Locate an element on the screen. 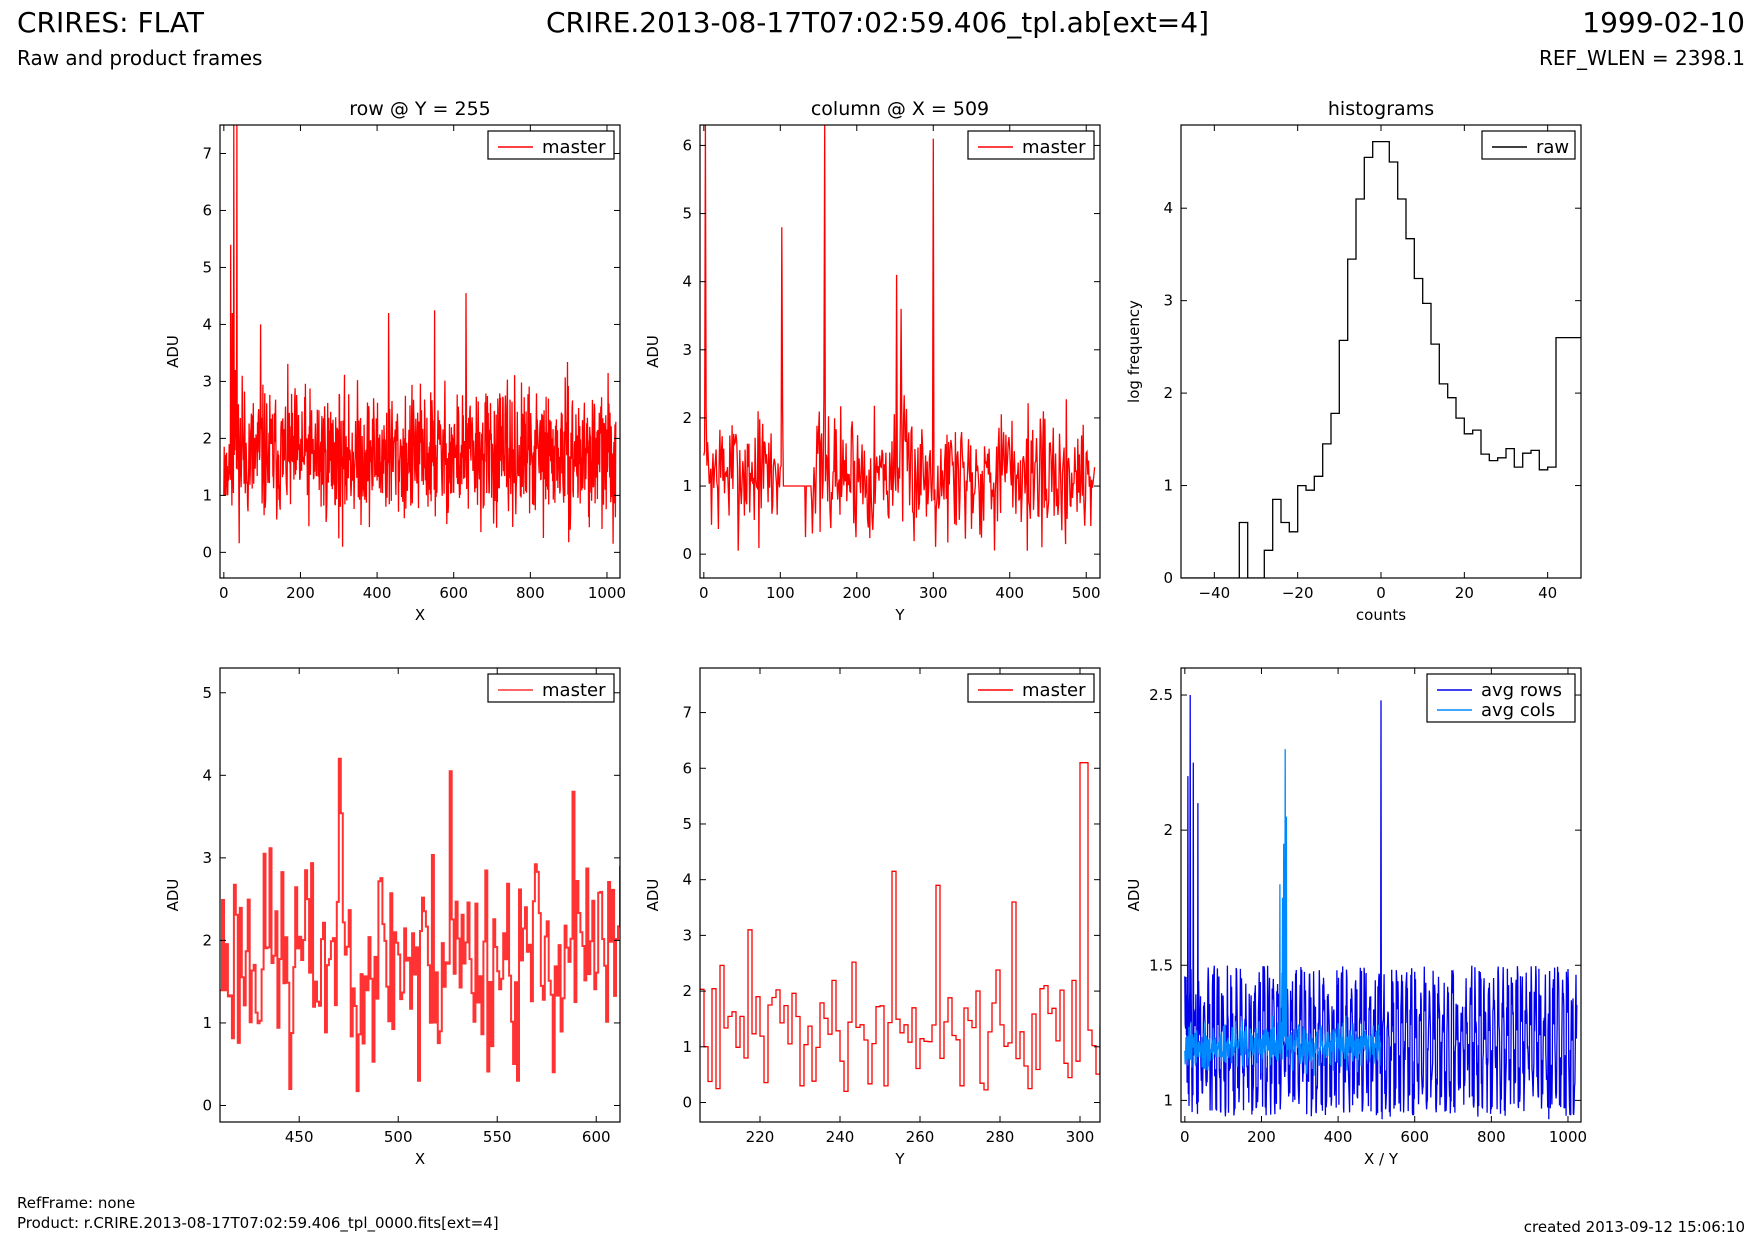  panel-p4: 450 500 550 600 0 1 2 3 4 5 X ADU master is located at coordinates (392, 917).